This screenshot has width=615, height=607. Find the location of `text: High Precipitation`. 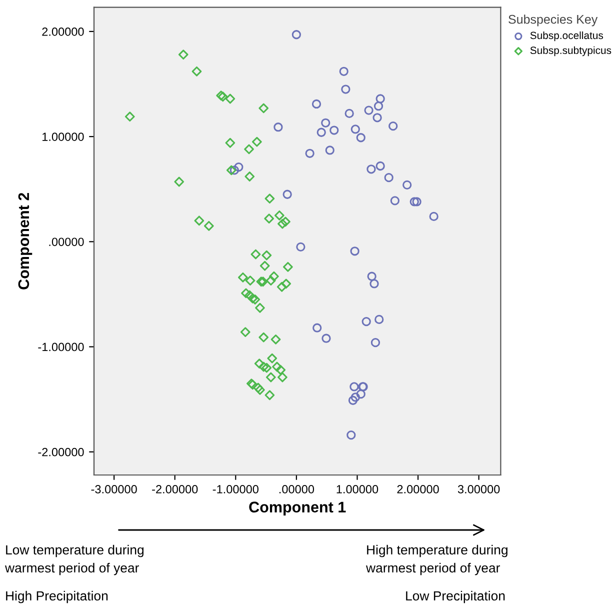

text: High Precipitation is located at coordinates (57, 597).